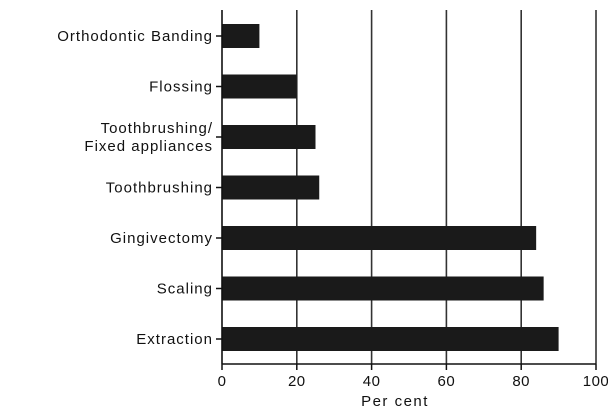 The image size is (608, 414). What do you see at coordinates (159, 188) in the screenshot?
I see `category-label-3: Toothbrushing` at bounding box center [159, 188].